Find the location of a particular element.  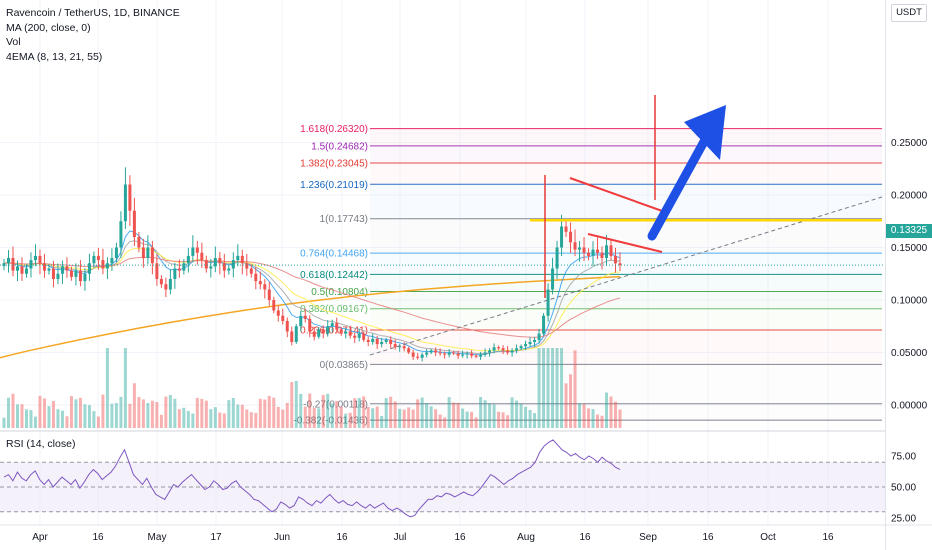

rsi-legend: RSI (14, close) is located at coordinates (41, 444).